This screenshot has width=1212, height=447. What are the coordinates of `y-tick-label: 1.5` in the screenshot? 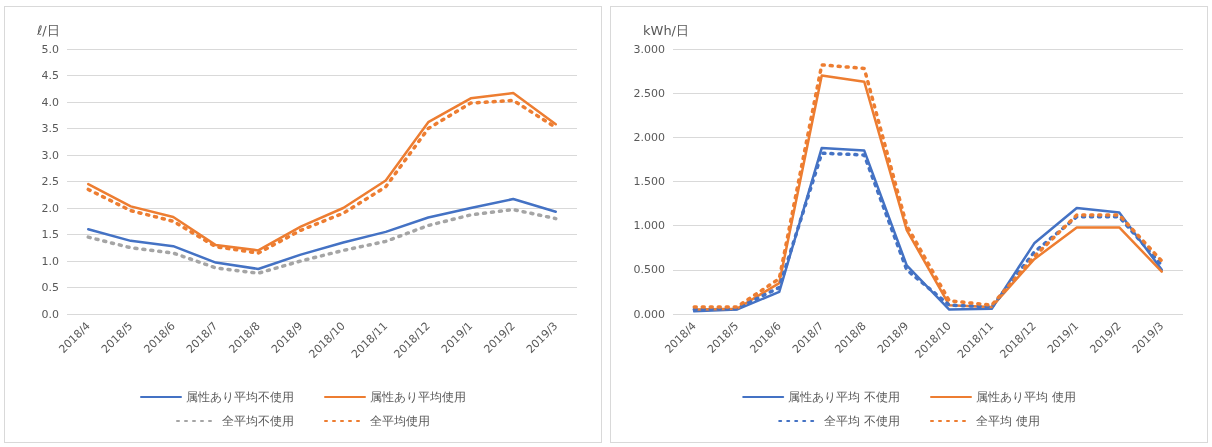 It's located at (50, 234).